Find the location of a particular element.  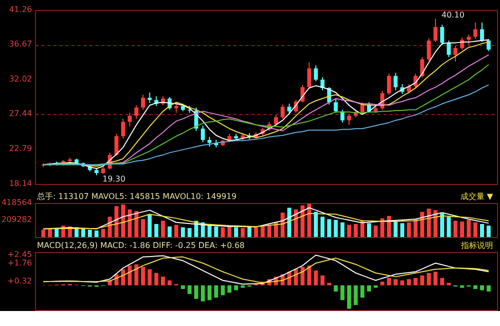

y-tick-label: 418564 is located at coordinates (16, 202).